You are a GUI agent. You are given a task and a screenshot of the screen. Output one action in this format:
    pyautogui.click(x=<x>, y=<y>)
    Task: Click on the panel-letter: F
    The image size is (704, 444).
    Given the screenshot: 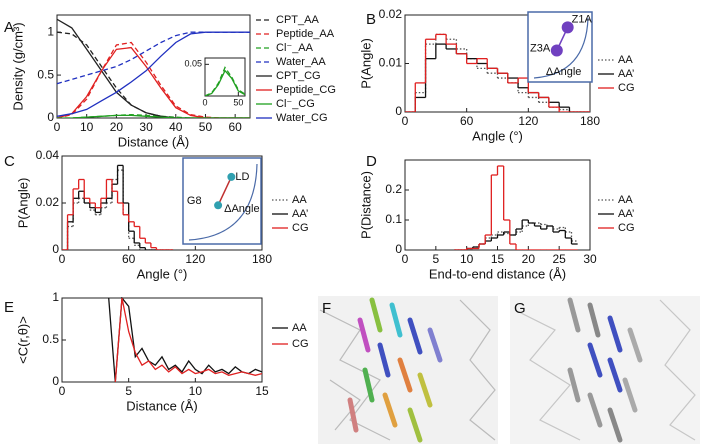 What is the action you would take?
    pyautogui.click(x=326, y=308)
    